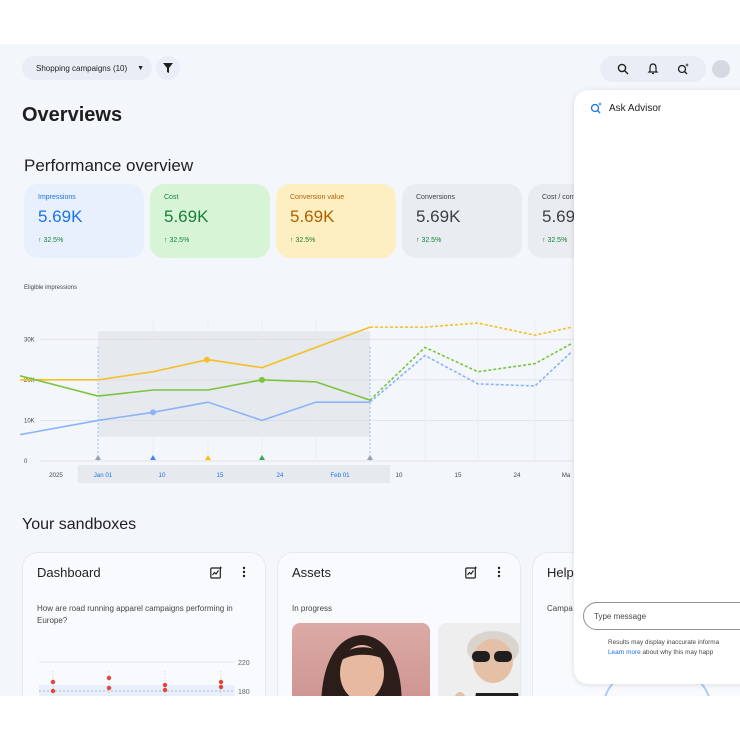 This screenshot has width=740, height=740. What do you see at coordinates (721, 69) in the screenshot?
I see `avatar` at bounding box center [721, 69].